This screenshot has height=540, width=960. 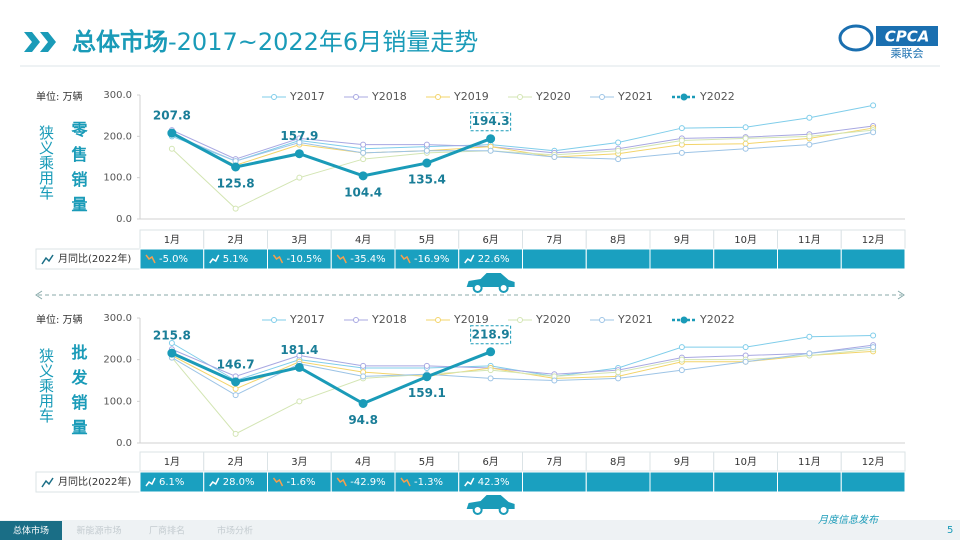 What do you see at coordinates (471, 319) in the screenshot?
I see `legend-label: Y2019` at bounding box center [471, 319].